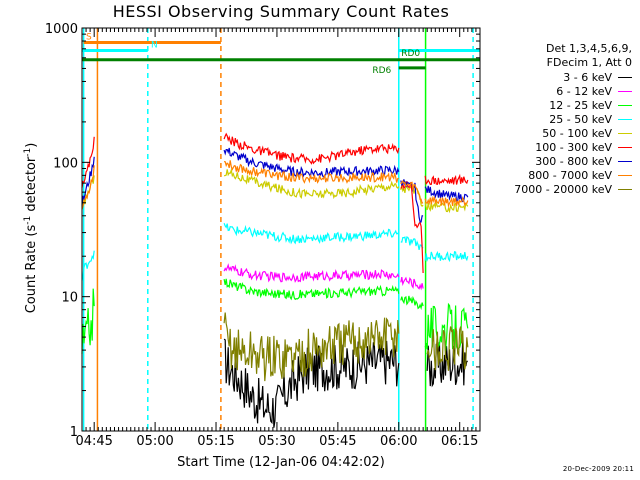  I want to click on series-7000-20000-kev, so click(346, 347).